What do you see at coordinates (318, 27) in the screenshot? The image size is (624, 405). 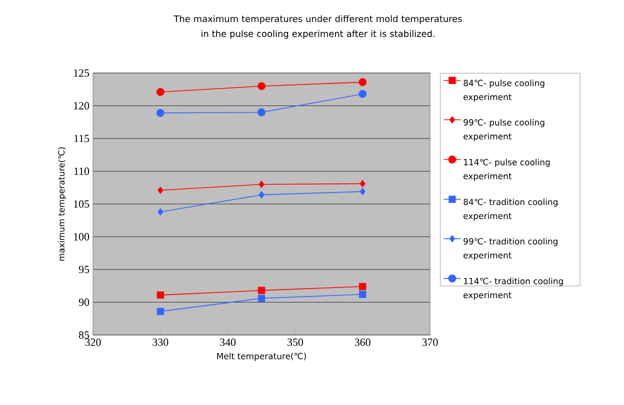 I see `chart-title: The maximum temperatures under different mold temperatures in the pulse cooling experiment after it is stabilized.` at bounding box center [318, 27].